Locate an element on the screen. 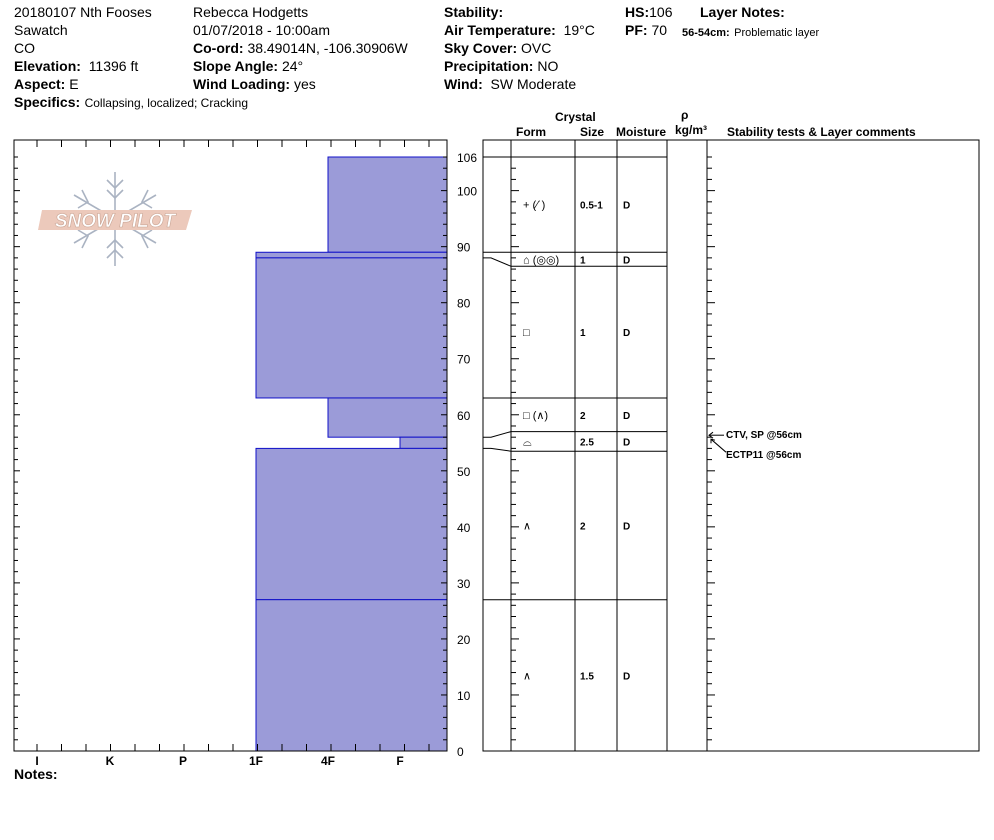 The image size is (994, 840). depth-axis-label: 20 is located at coordinates (464, 640).